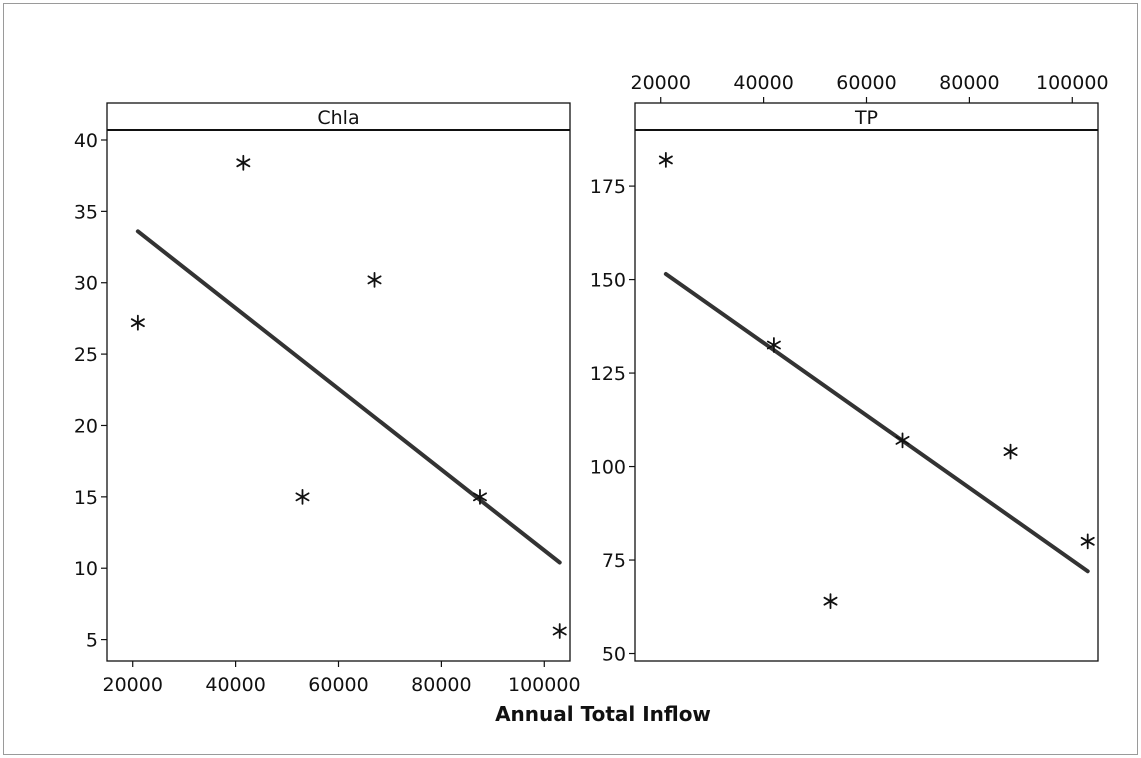  Describe the element at coordinates (338, 118) in the screenshot. I see `strip-title: Chla` at that location.